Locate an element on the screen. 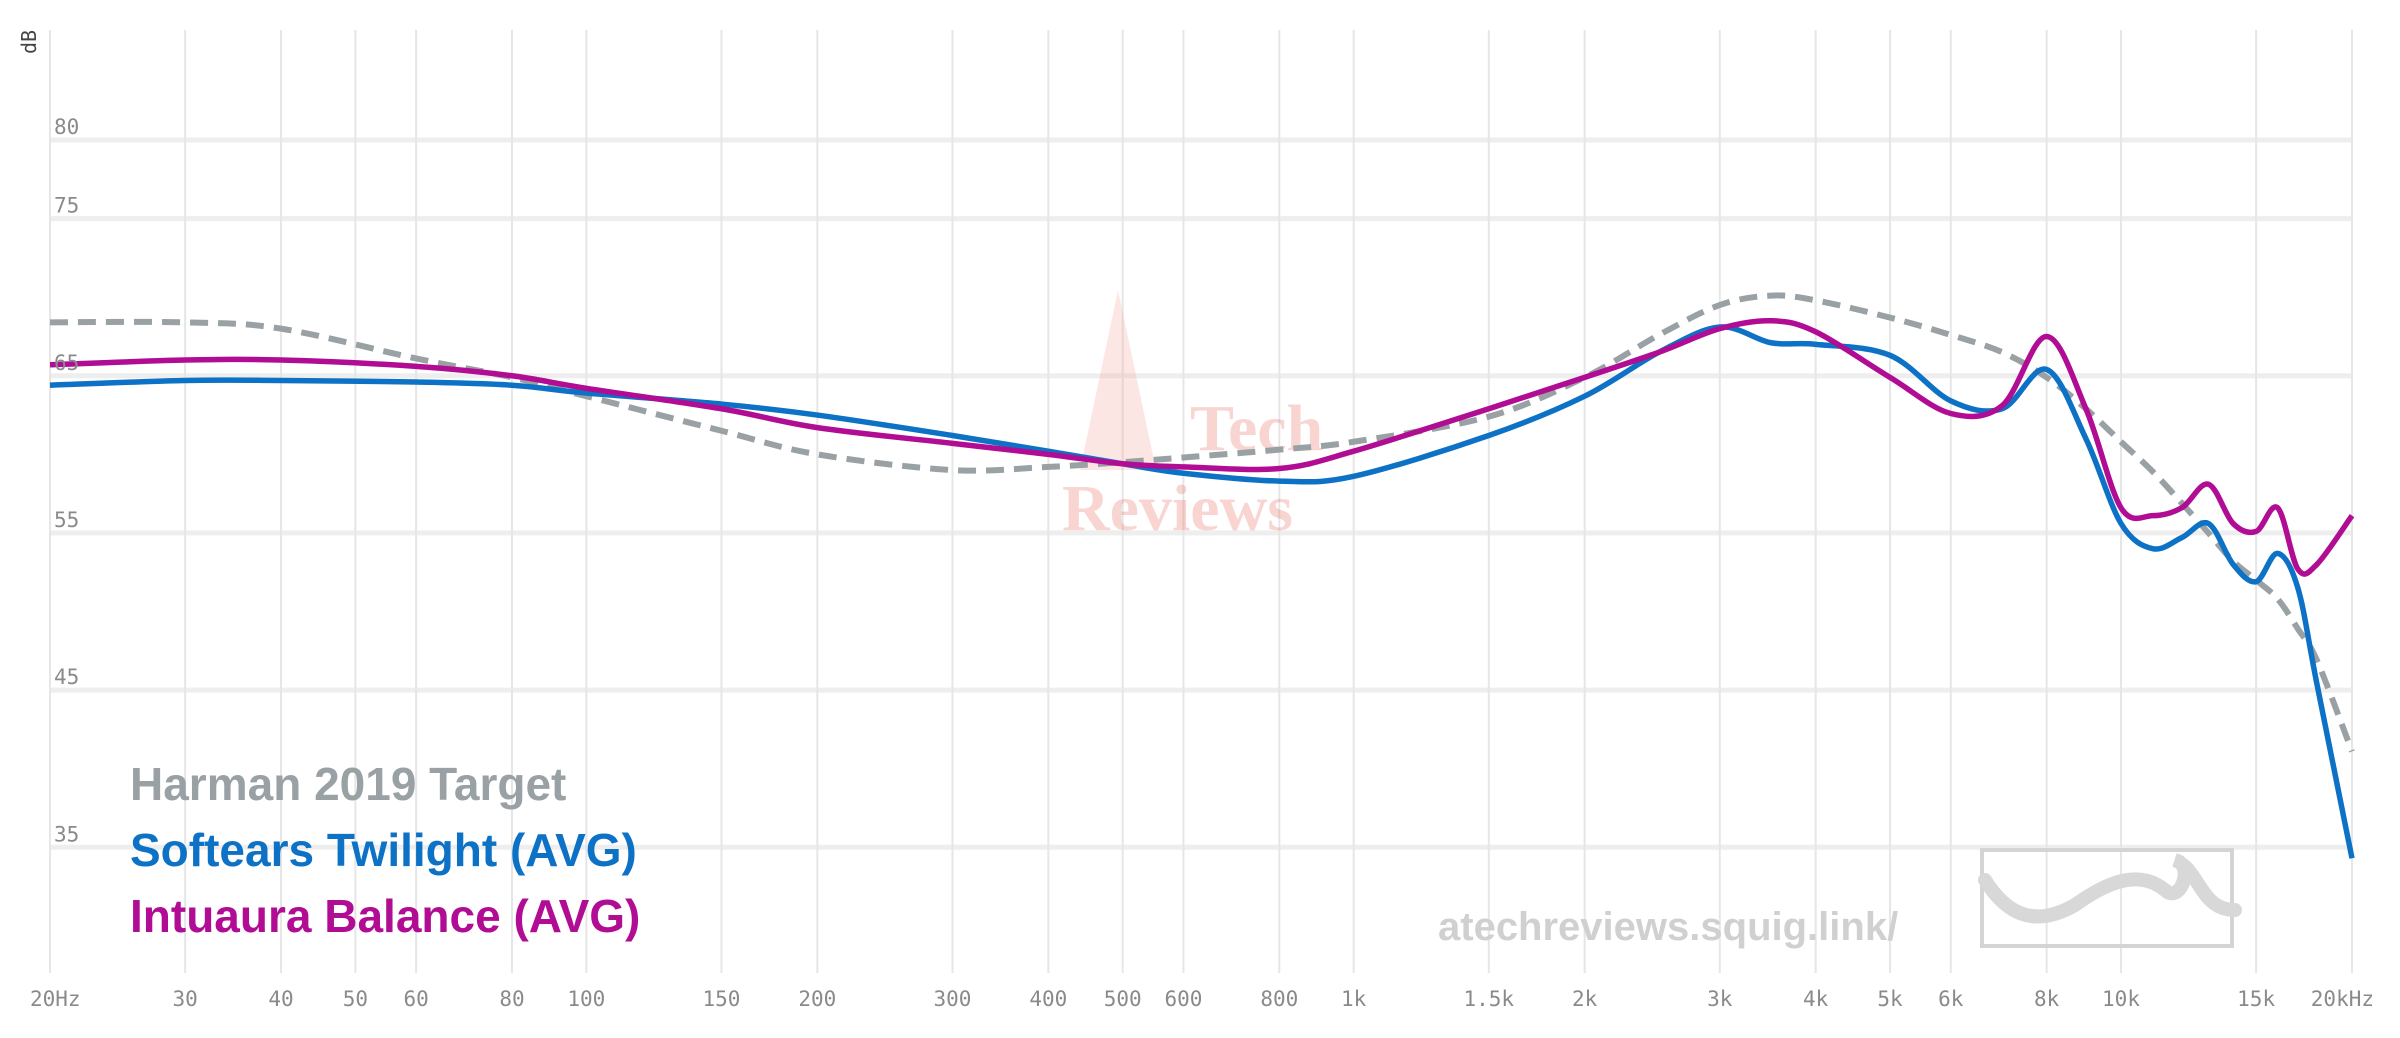  x-tick-label: 10k is located at coordinates (2121, 999).